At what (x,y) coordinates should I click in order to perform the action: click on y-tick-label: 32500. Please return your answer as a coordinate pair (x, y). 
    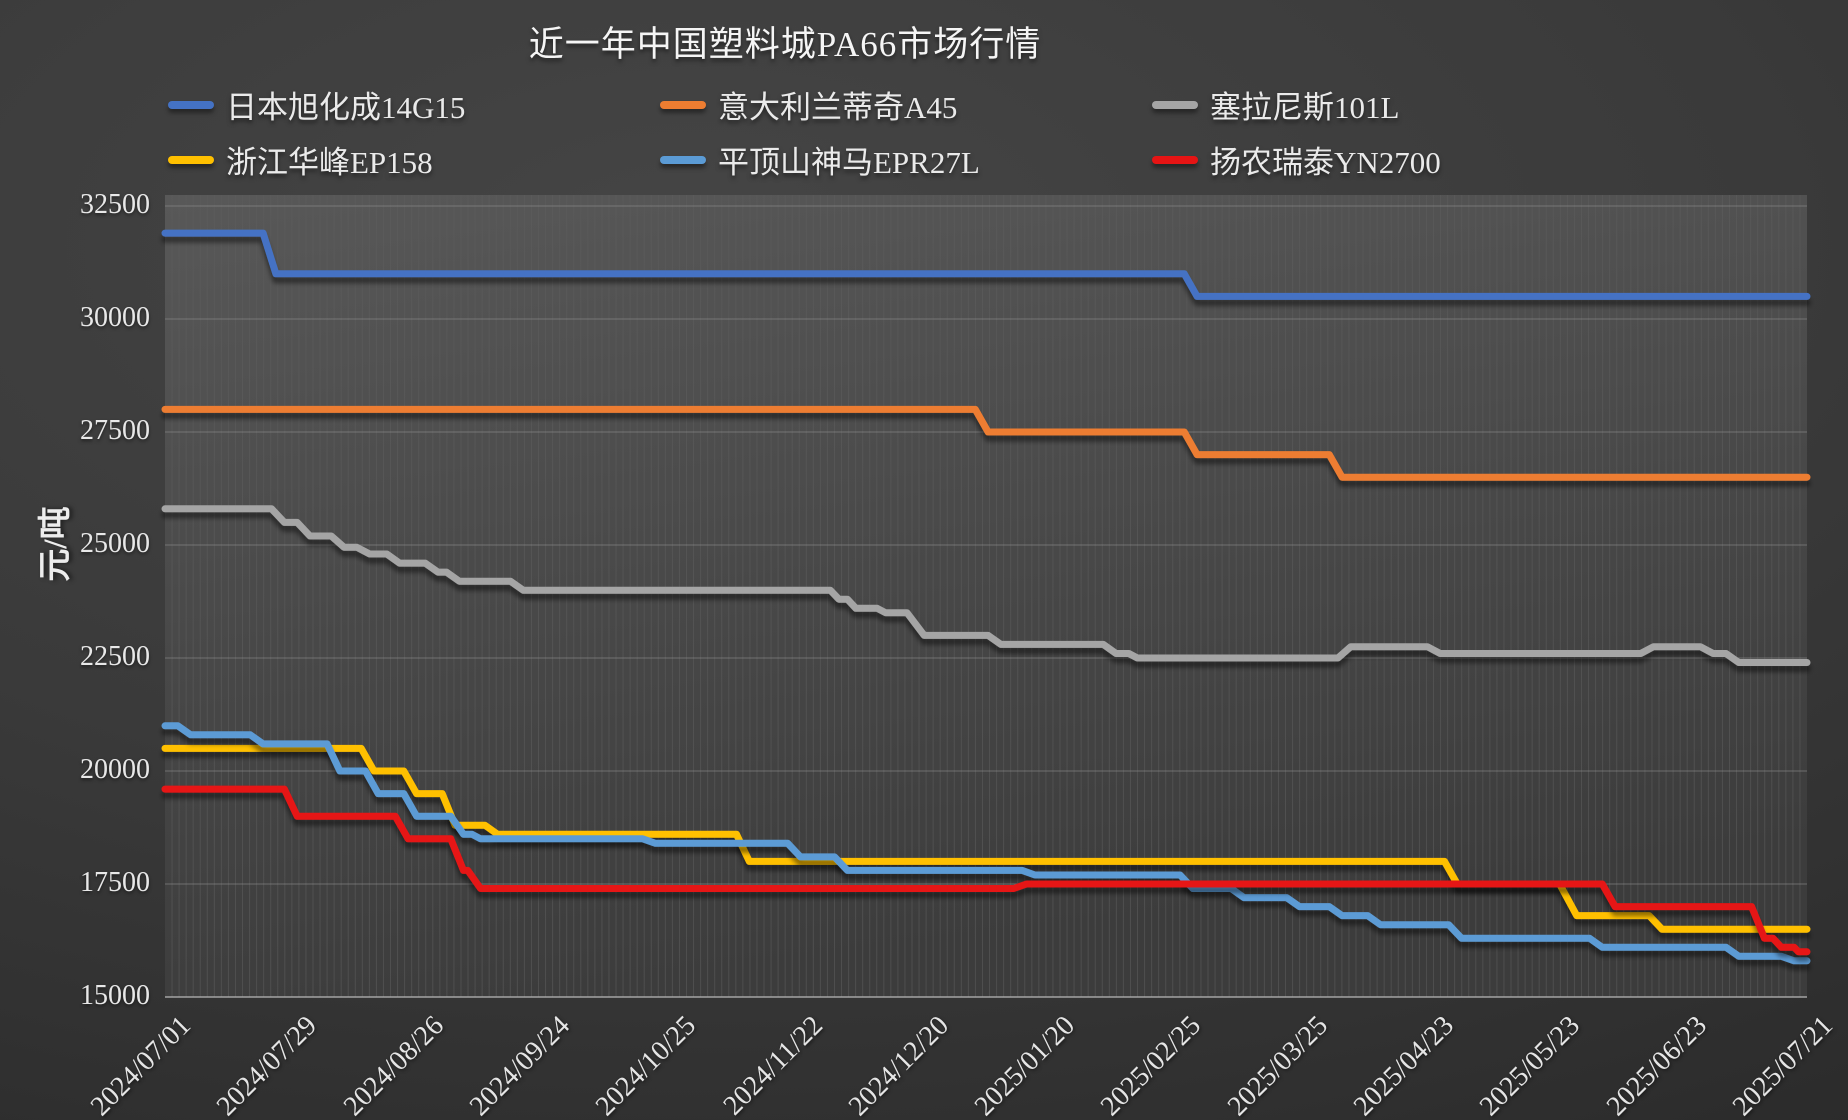
    Looking at the image, I should click on (115, 204).